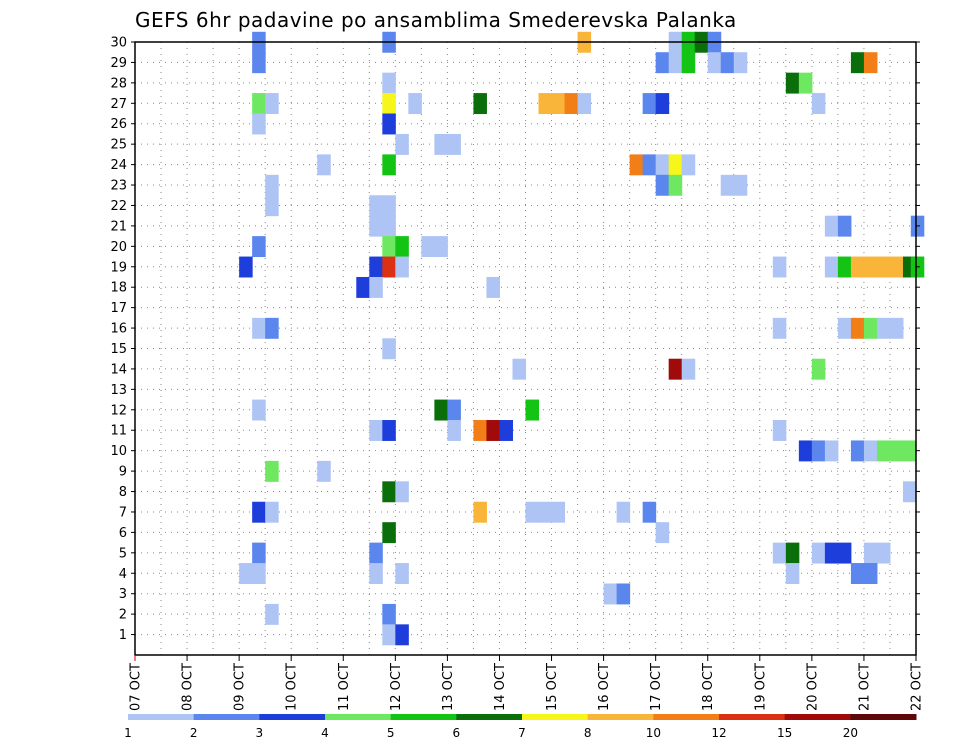 The image size is (960, 742). Describe the element at coordinates (118, 104) in the screenshot. I see `y-tick-label: 27` at that location.